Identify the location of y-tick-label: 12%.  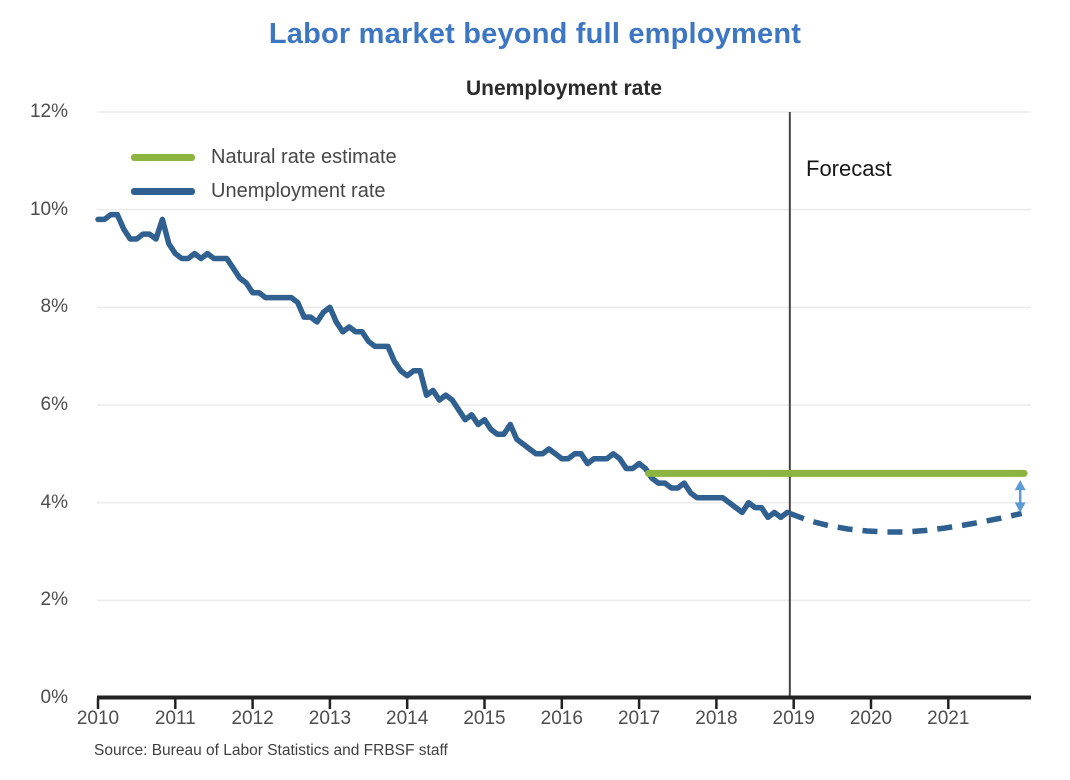
(48, 111).